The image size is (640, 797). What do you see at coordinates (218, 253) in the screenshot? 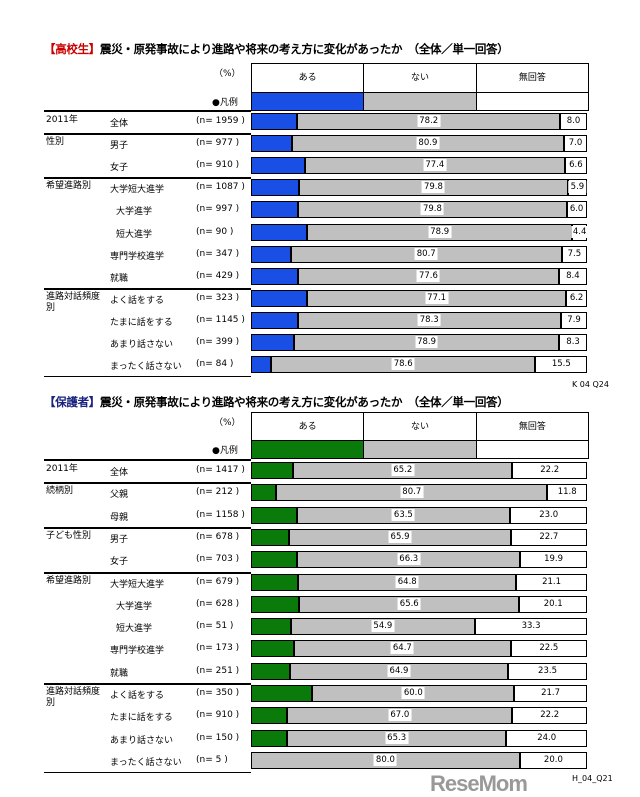
I see `row-n: (n= 347 )` at bounding box center [218, 253].